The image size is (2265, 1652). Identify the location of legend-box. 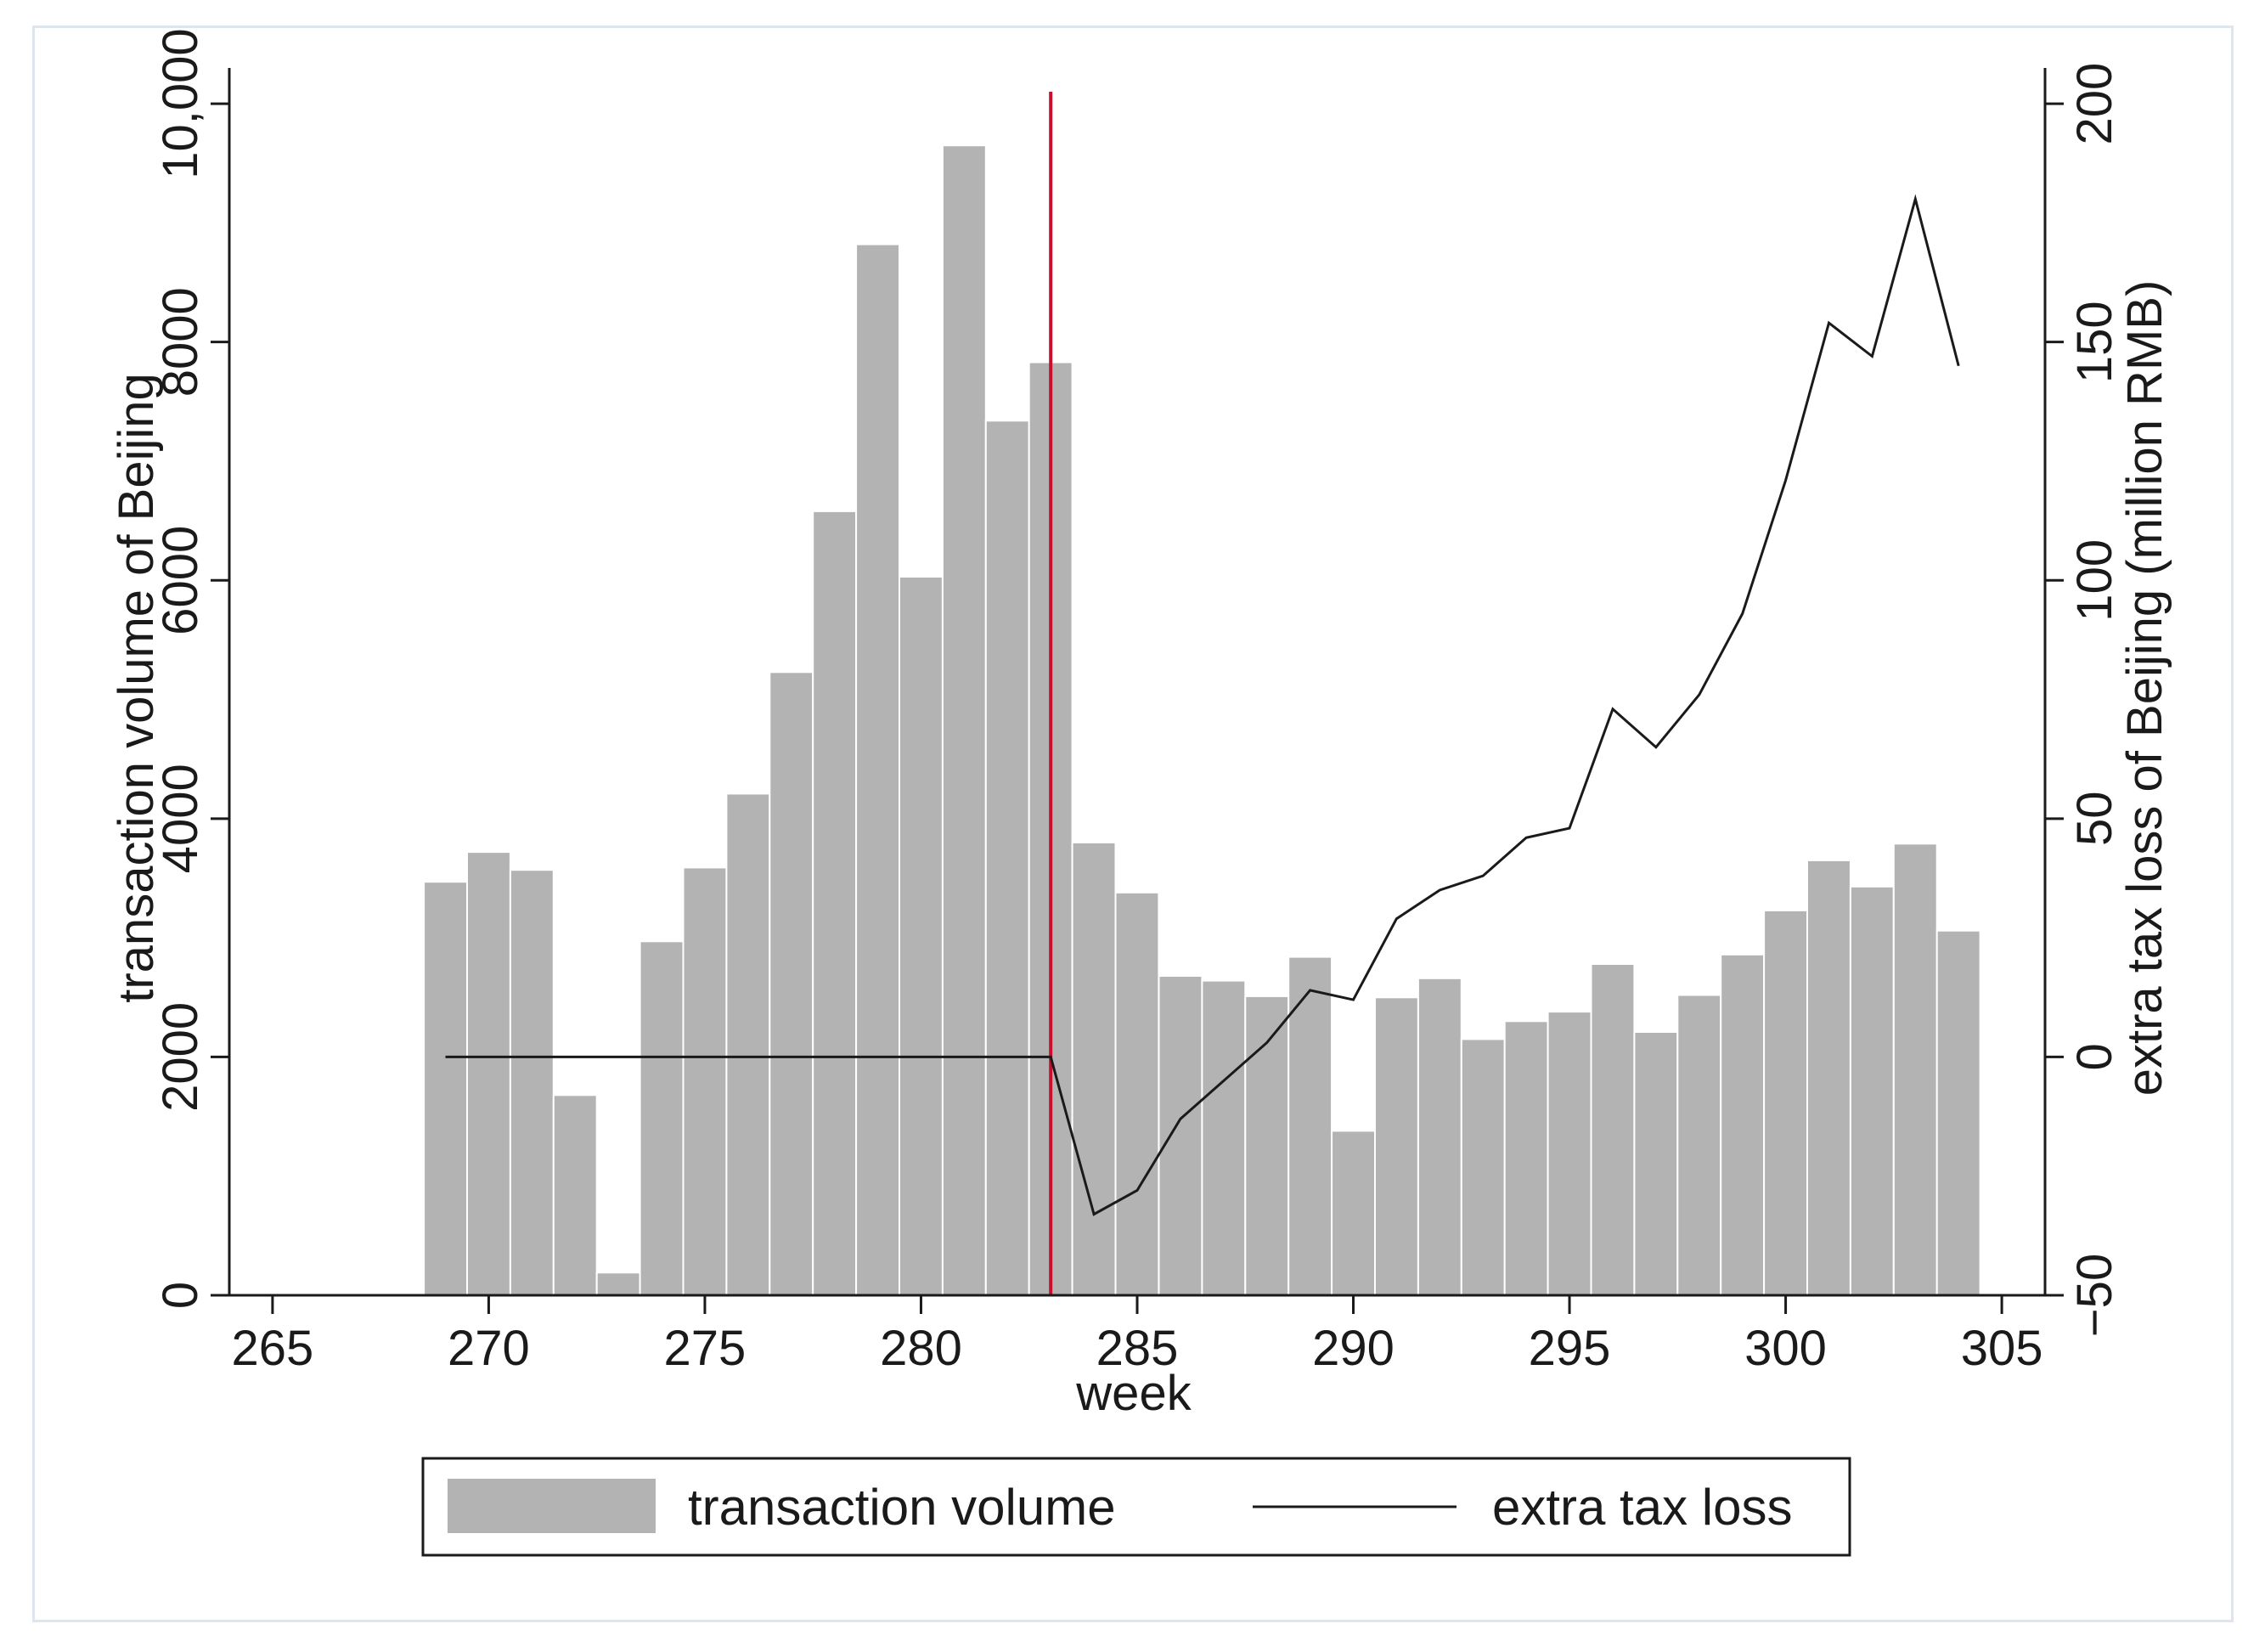
(1136, 1507).